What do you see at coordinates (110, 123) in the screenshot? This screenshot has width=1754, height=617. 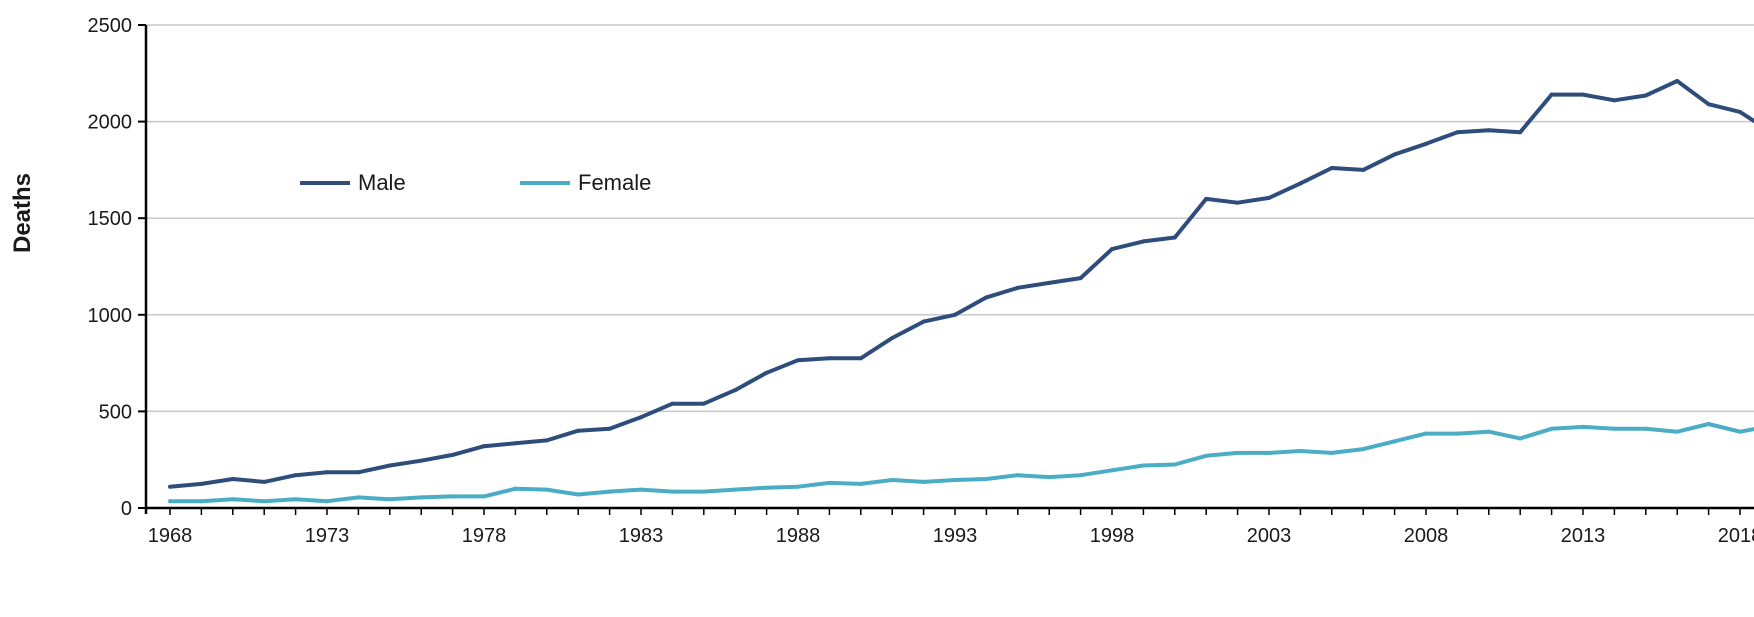 I see `y-tick-label: 2000` at bounding box center [110, 123].